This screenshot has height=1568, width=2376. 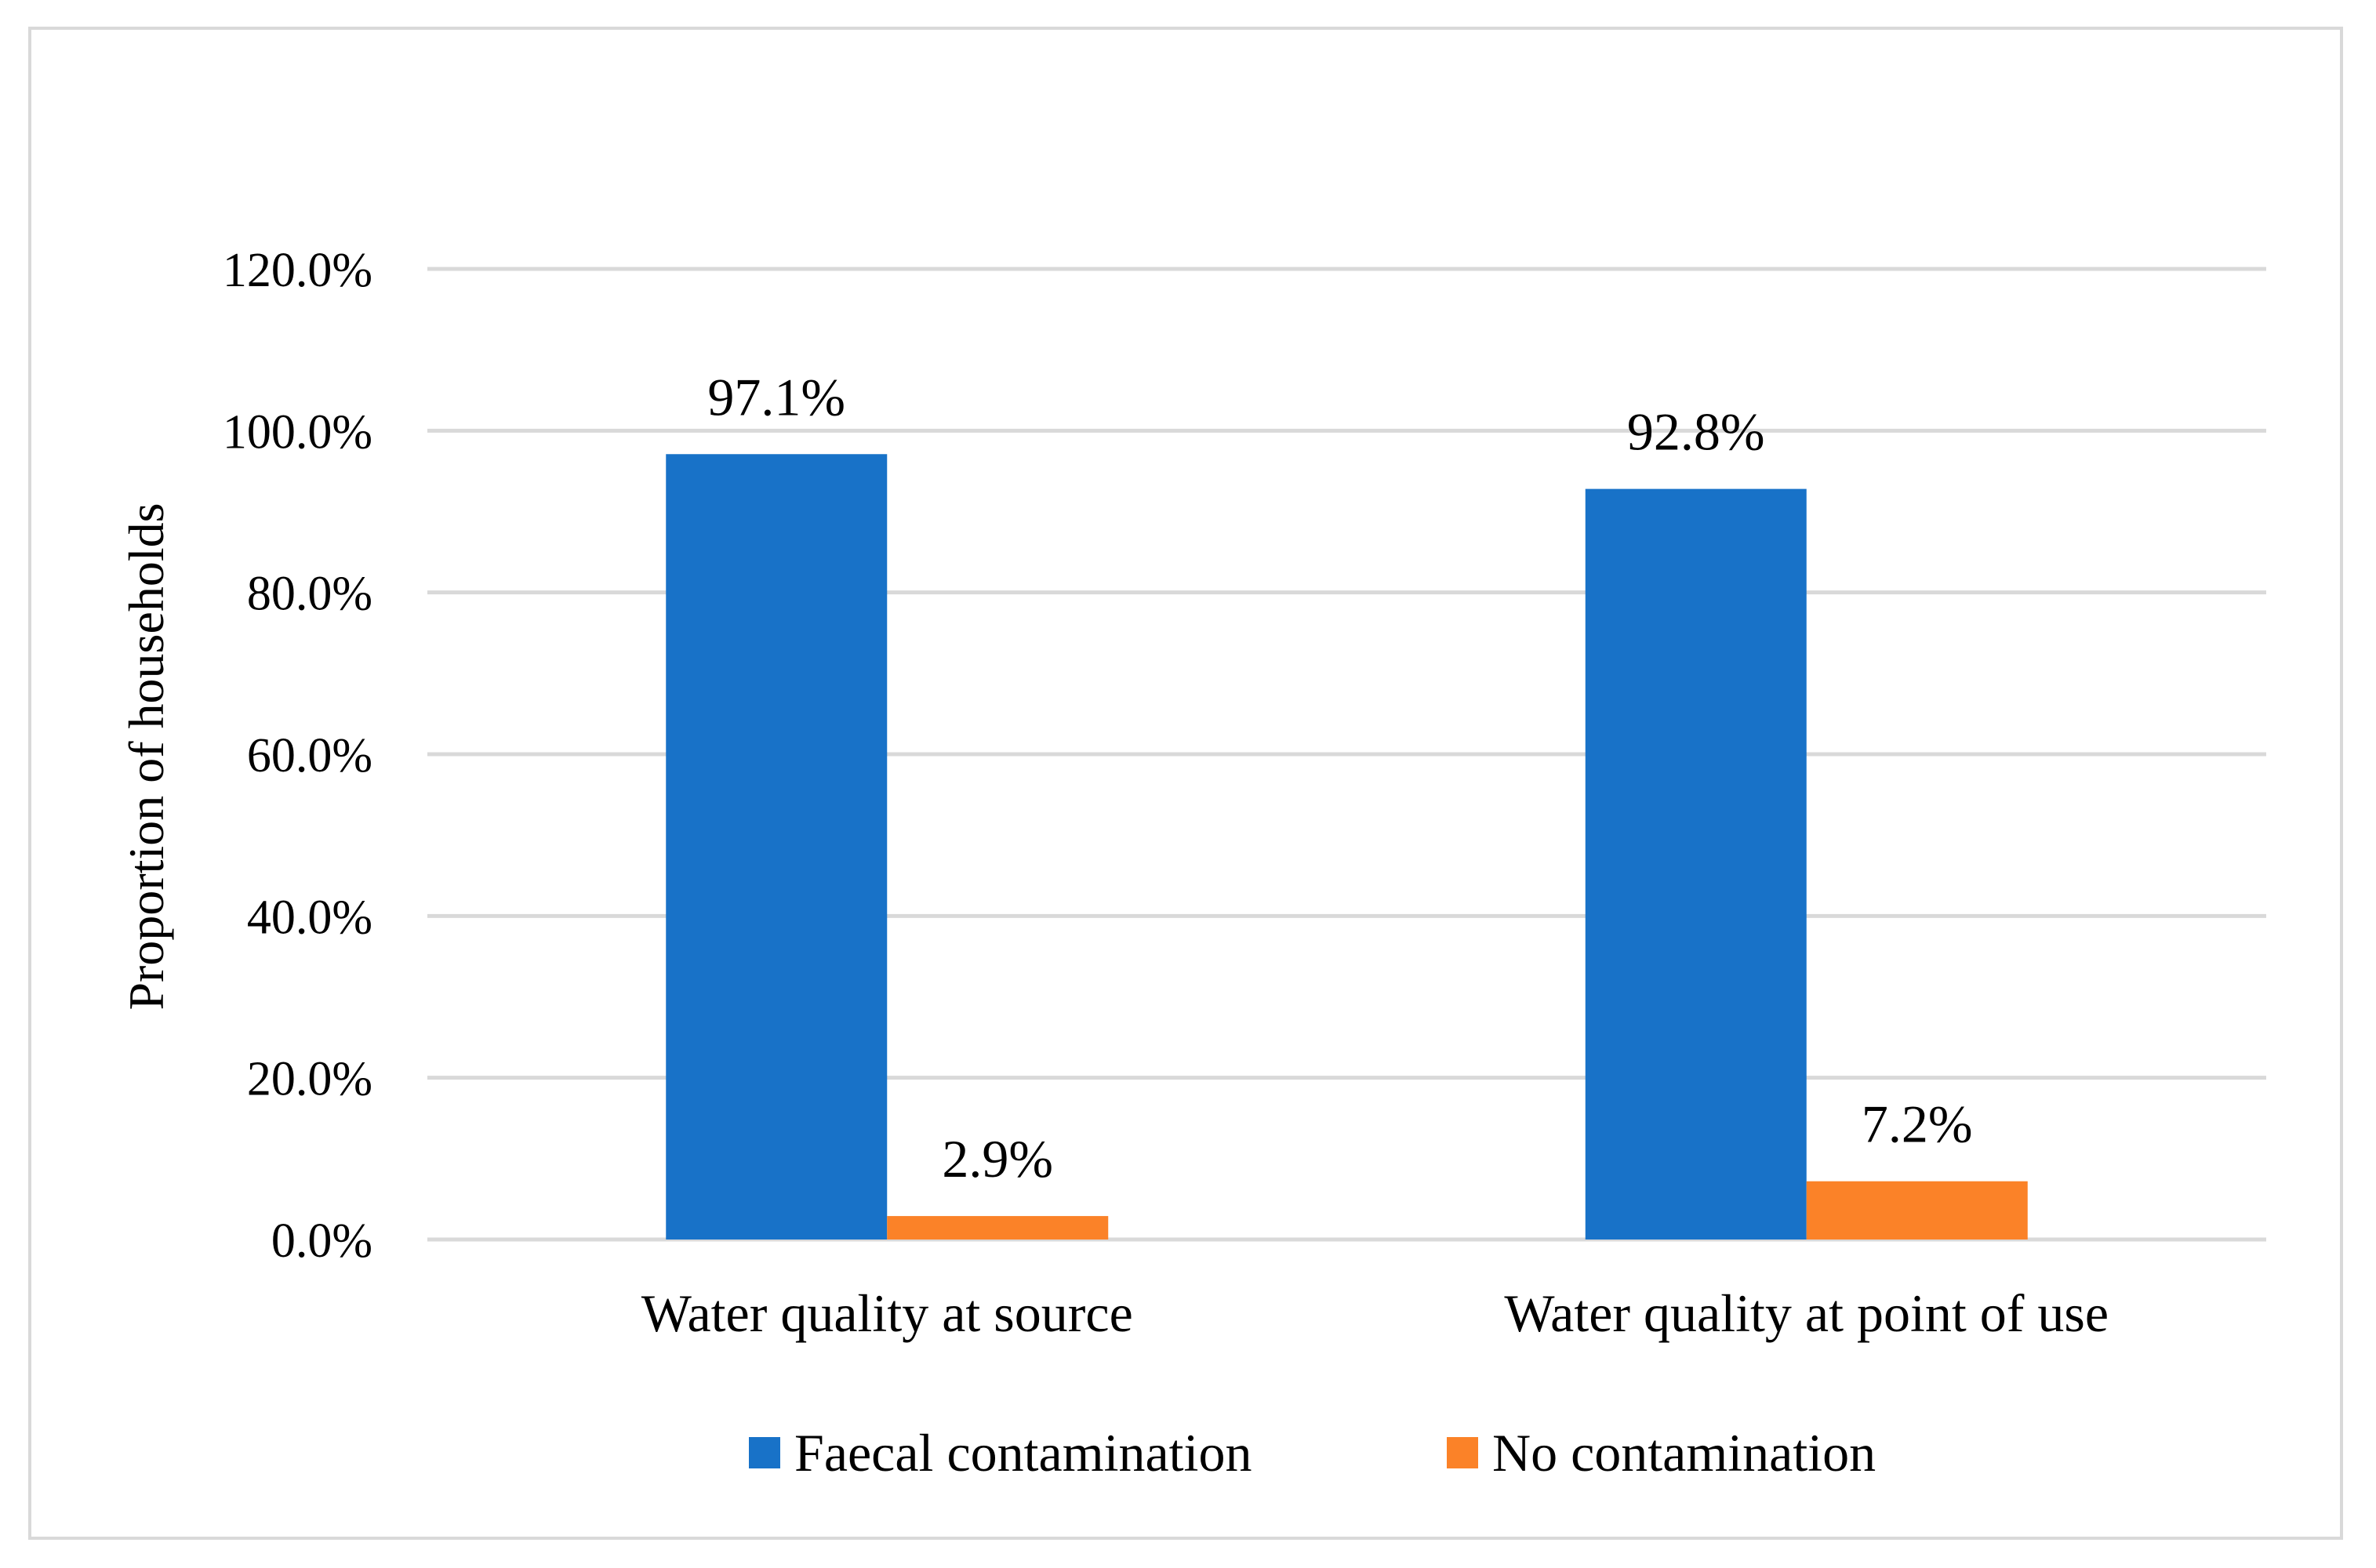 What do you see at coordinates (887, 1313) in the screenshot?
I see `x-tick-label: Water quality at source` at bounding box center [887, 1313].